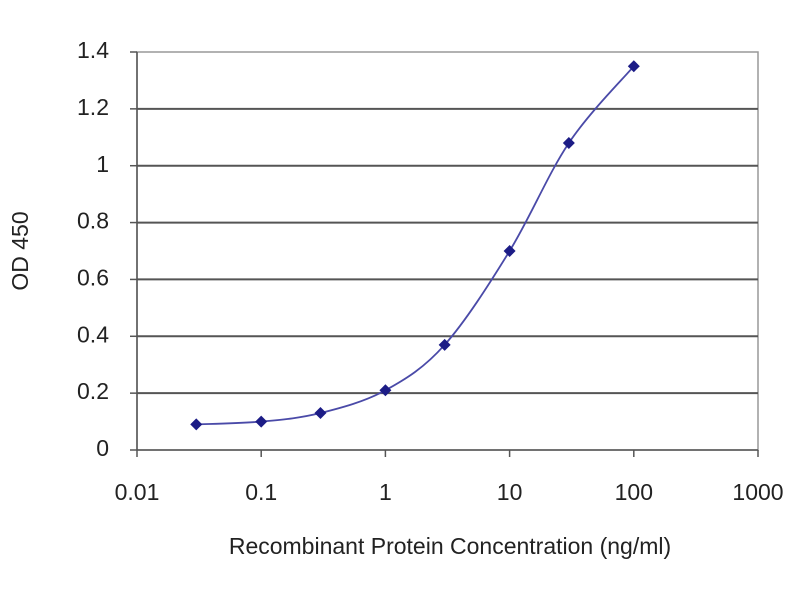 The height and width of the screenshot is (600, 800). What do you see at coordinates (261, 492) in the screenshot?
I see `x-tick-label: 0.1` at bounding box center [261, 492].